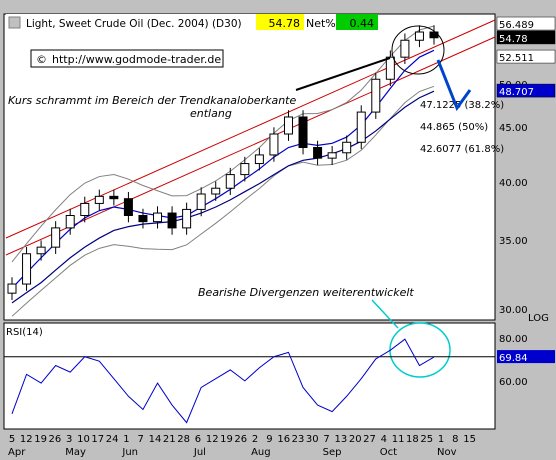 This screenshot has height=460, width=556. What do you see at coordinates (183, 439) in the screenshot?
I see `x-tick-day: 28` at bounding box center [183, 439].